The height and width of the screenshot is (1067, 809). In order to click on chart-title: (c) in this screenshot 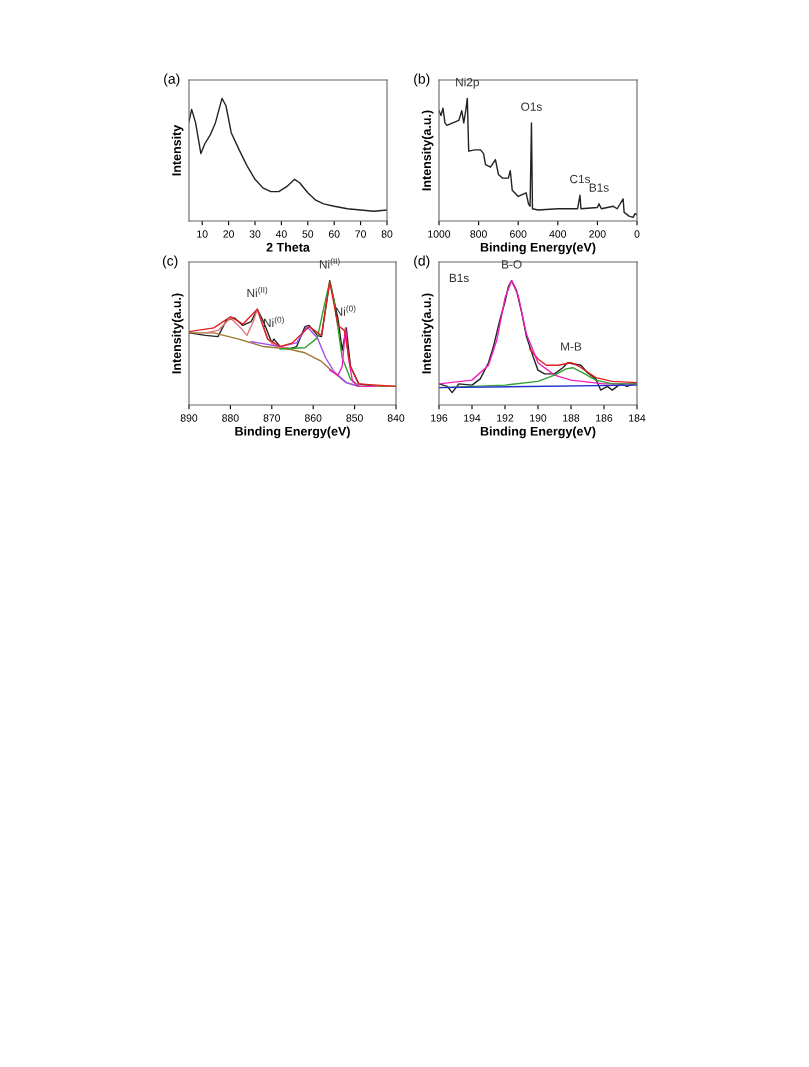, I will do `click(170, 262)`.